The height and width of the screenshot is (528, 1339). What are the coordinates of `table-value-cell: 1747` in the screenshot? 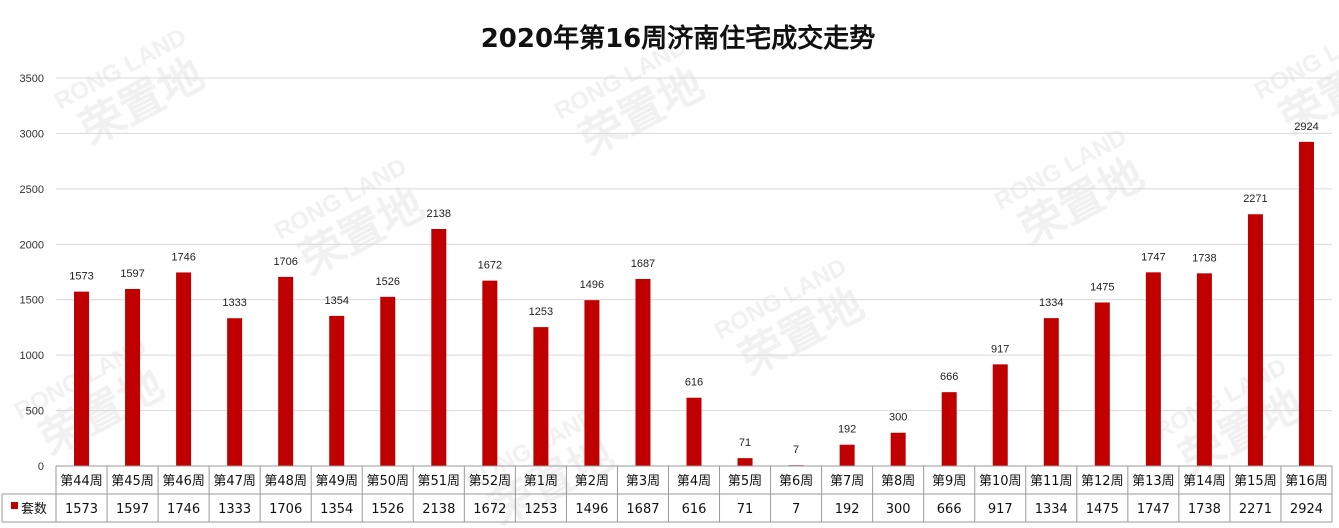 It's located at (1153, 509).